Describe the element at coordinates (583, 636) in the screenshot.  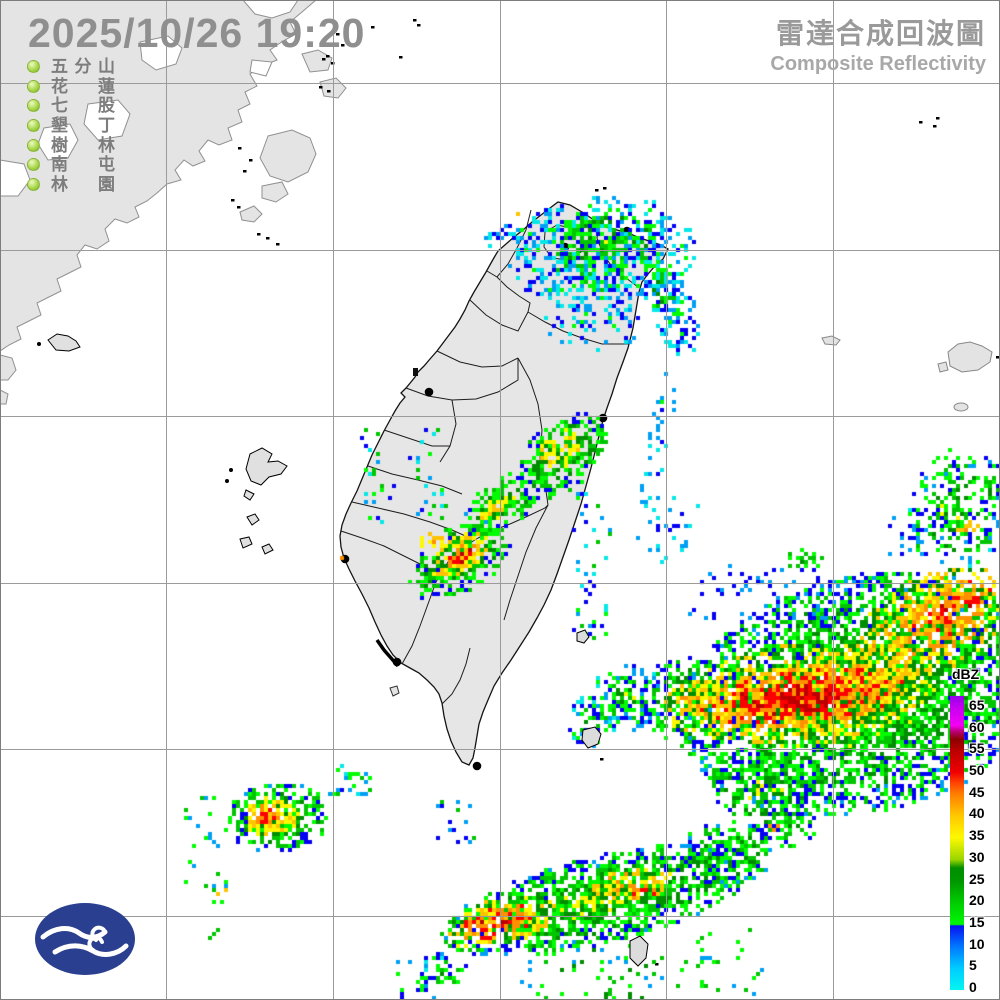
I see `green-island` at that location.